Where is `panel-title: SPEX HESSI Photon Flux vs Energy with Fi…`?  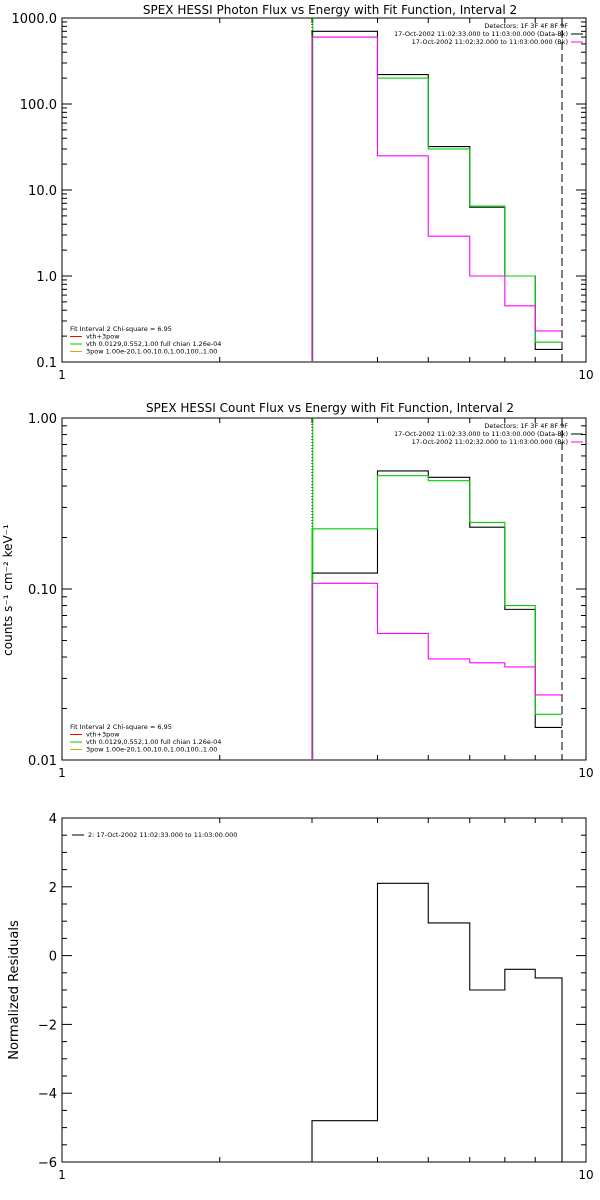
panel-title: SPEX HESSI Photon Flux vs Energy with Fi… is located at coordinates (330, 10).